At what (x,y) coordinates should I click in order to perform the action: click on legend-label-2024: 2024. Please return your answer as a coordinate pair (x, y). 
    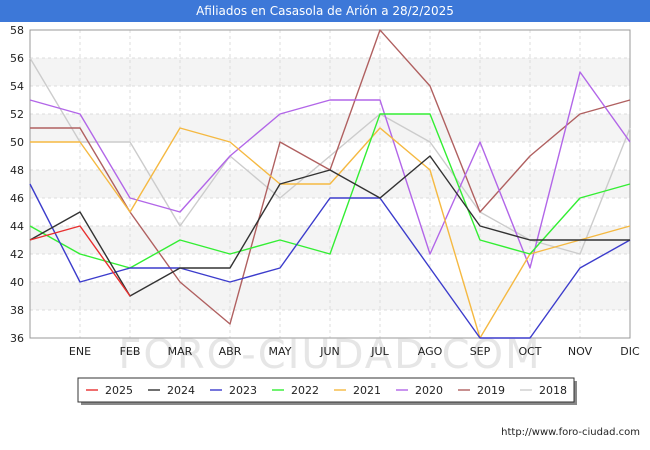
    Looking at the image, I should click on (181, 390).